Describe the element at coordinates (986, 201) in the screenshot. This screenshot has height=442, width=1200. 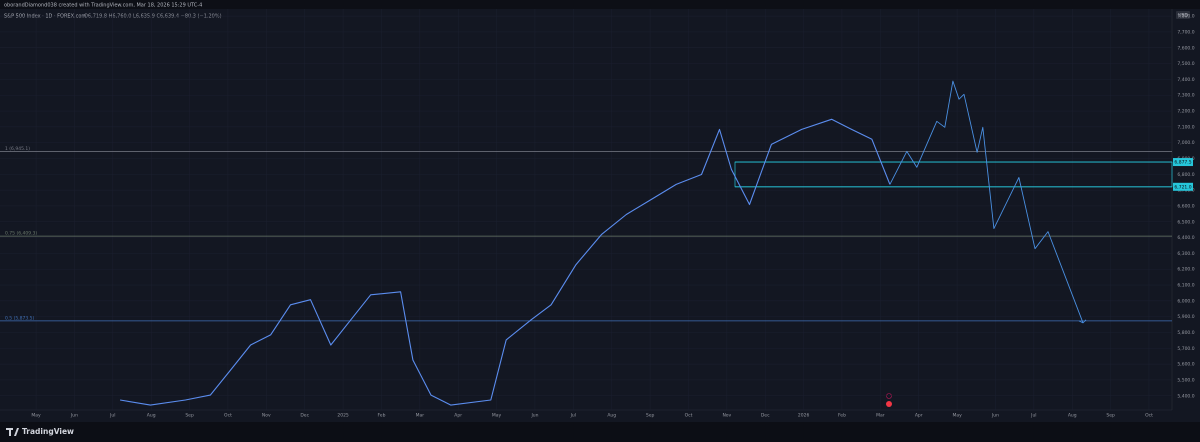
I see `price-line` at that location.